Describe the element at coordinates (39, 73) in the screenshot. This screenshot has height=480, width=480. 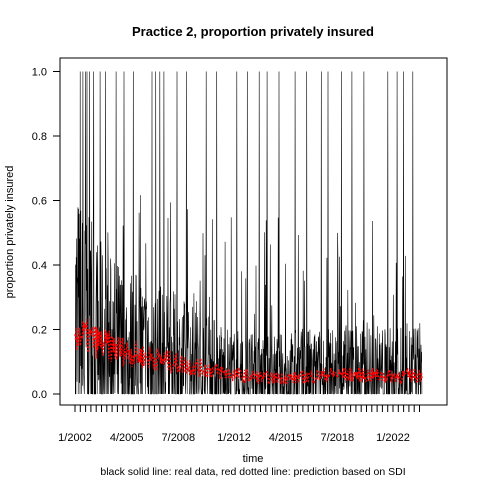
I see `y-tick-label: 1.0` at that location.